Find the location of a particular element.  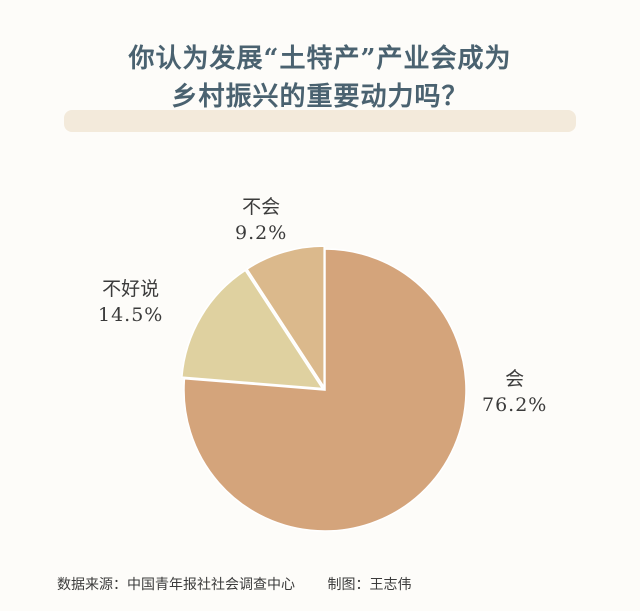

slice-label-hui-name: 会 is located at coordinates (515, 379).